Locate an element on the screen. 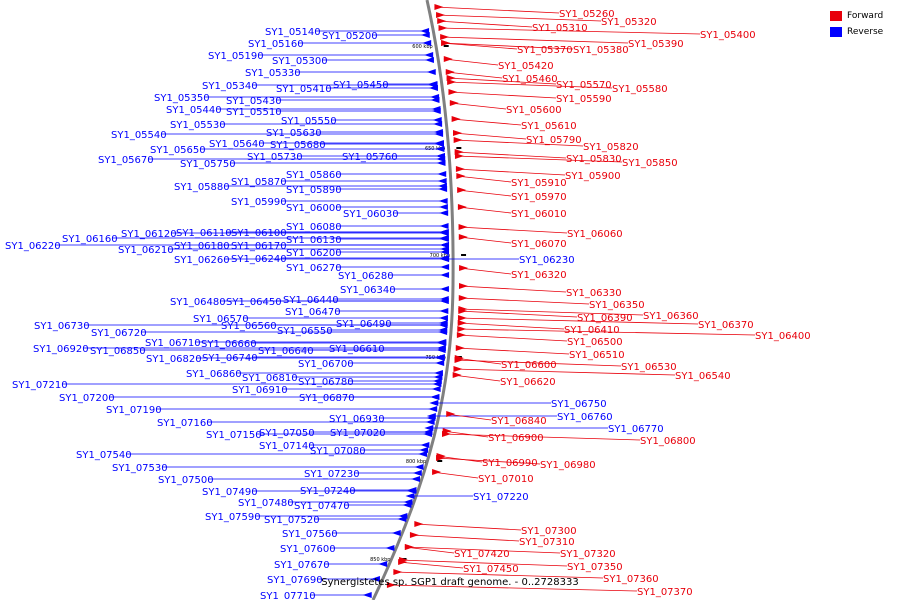 Image resolution: width=900 pixels, height=600 pixels. gene-label-sy1-07080: SY1_07080 is located at coordinates (338, 451).